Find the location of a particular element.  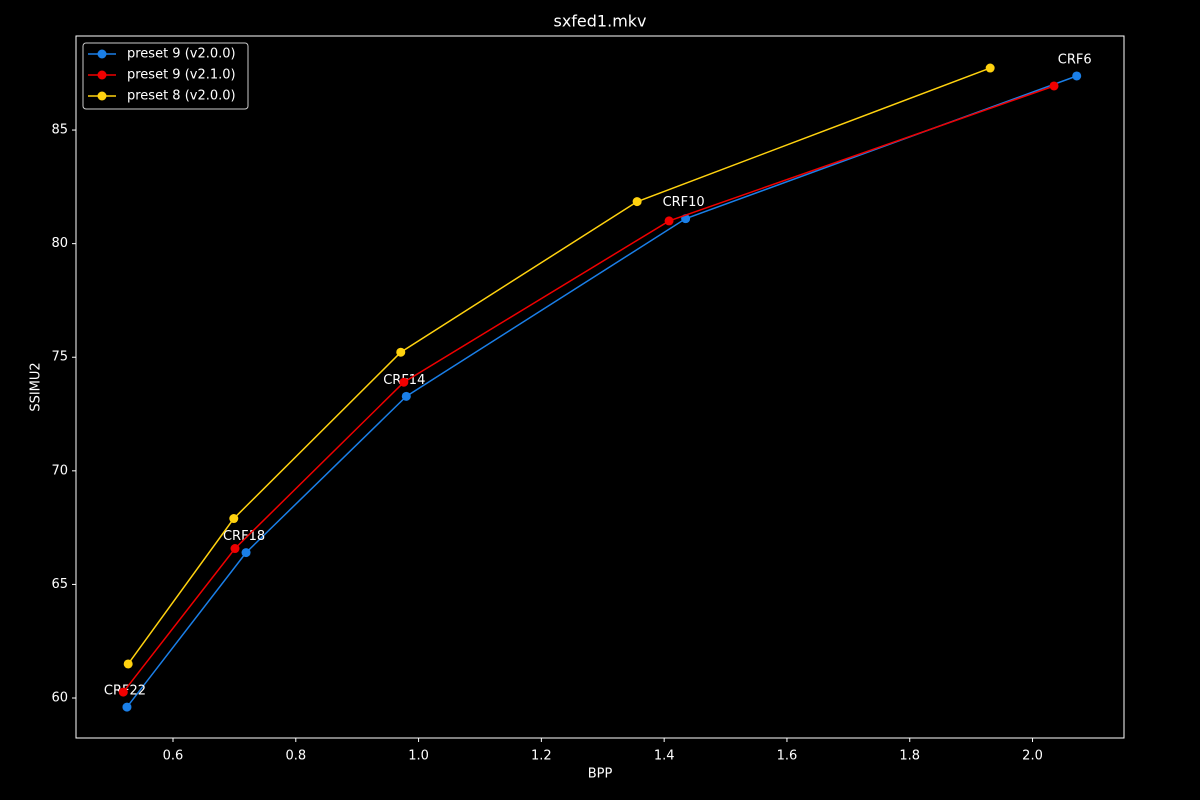

x-tick-label: 0.8 is located at coordinates (295, 756).